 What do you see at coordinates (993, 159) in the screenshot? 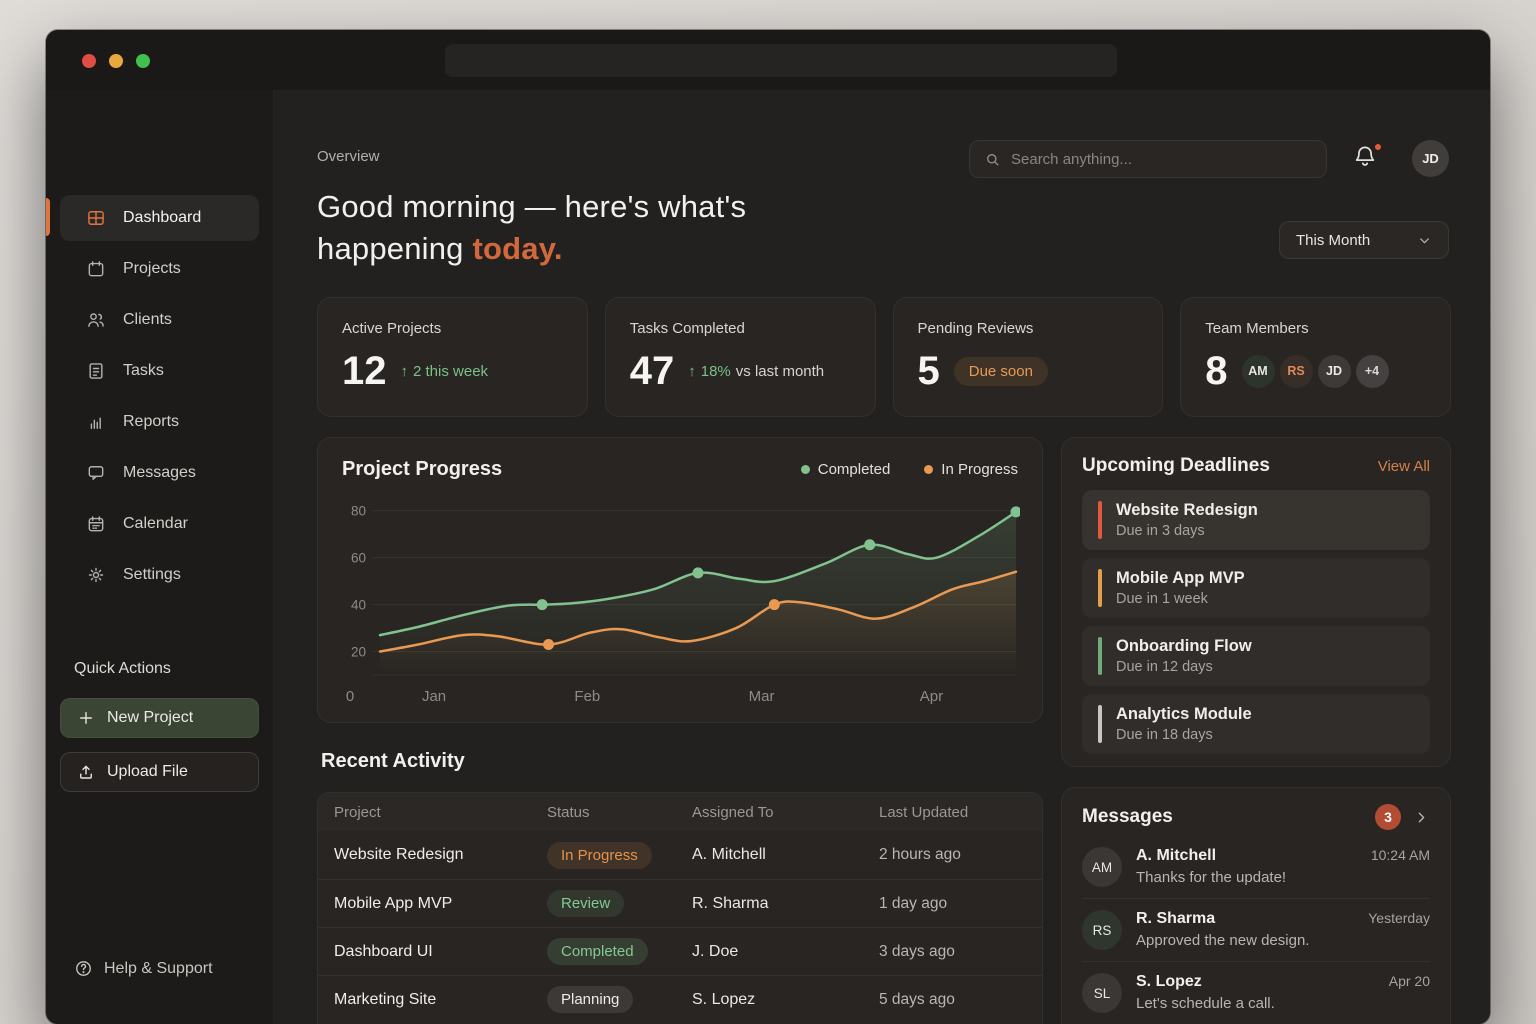
I see `search-icon` at bounding box center [993, 159].